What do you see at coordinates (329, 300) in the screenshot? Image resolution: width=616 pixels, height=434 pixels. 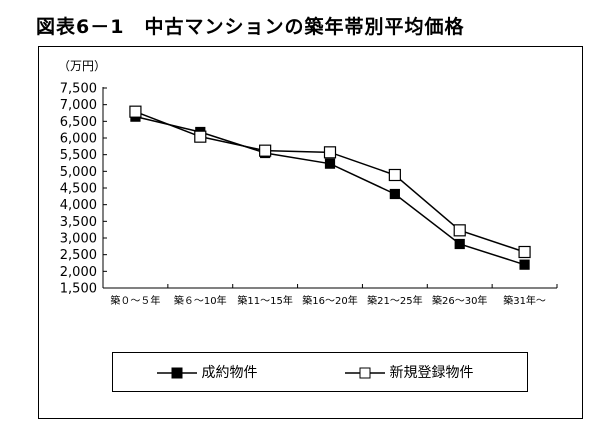 I see `x-tick-label: 築16～20年` at bounding box center [329, 300].